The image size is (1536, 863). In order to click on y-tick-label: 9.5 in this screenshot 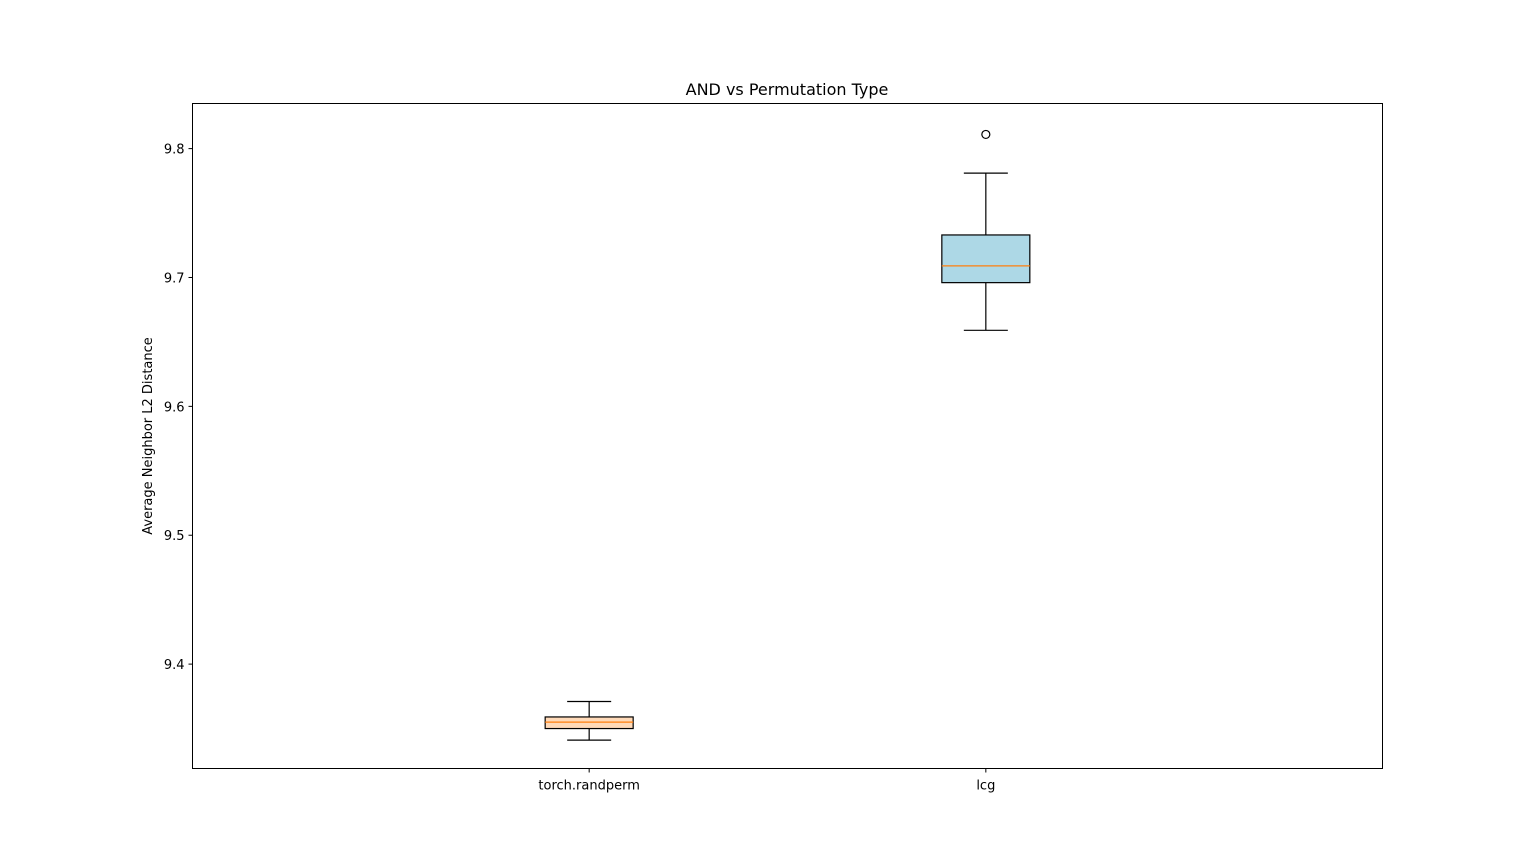, I will do `click(174, 536)`.